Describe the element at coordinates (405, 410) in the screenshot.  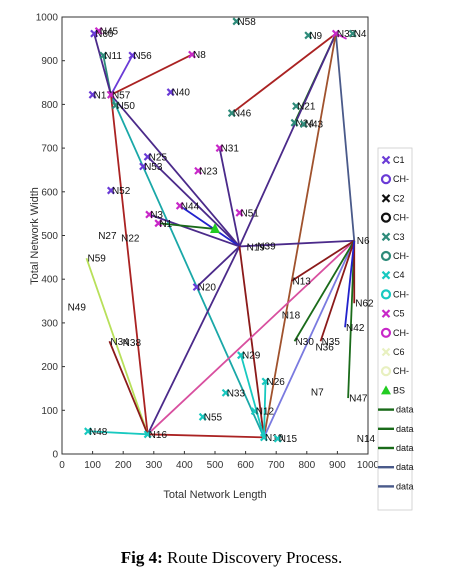
I see `legend-label: data` at that location.